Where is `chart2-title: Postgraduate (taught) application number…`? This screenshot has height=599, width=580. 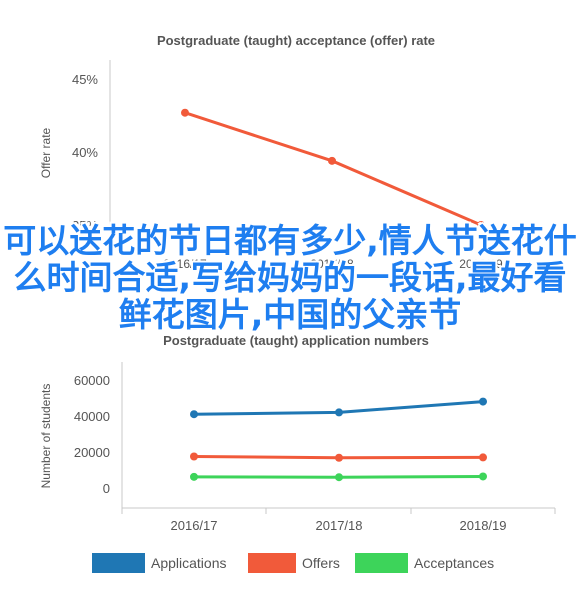
chart2-title: Postgraduate (taught) application number… is located at coordinates (296, 340).